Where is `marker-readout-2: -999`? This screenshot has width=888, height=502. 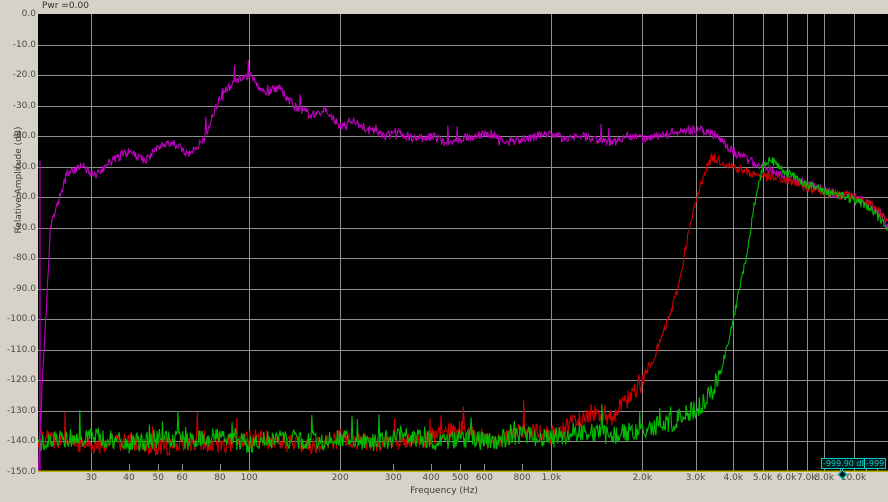
marker-readout-2: -999 is located at coordinates (875, 463).